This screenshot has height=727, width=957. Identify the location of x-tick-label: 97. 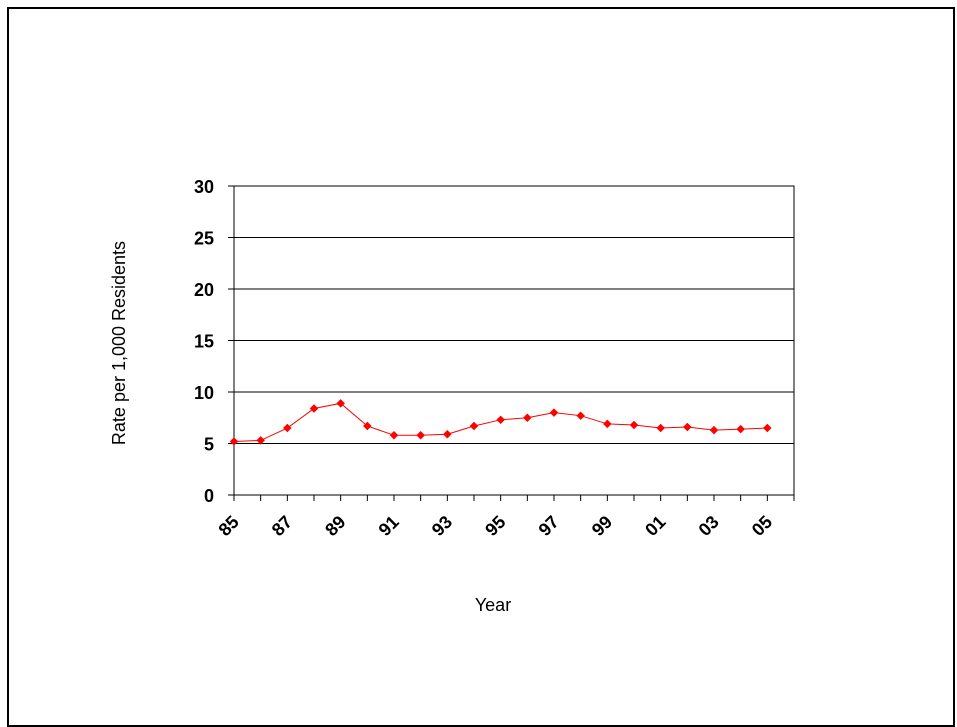
(549, 526).